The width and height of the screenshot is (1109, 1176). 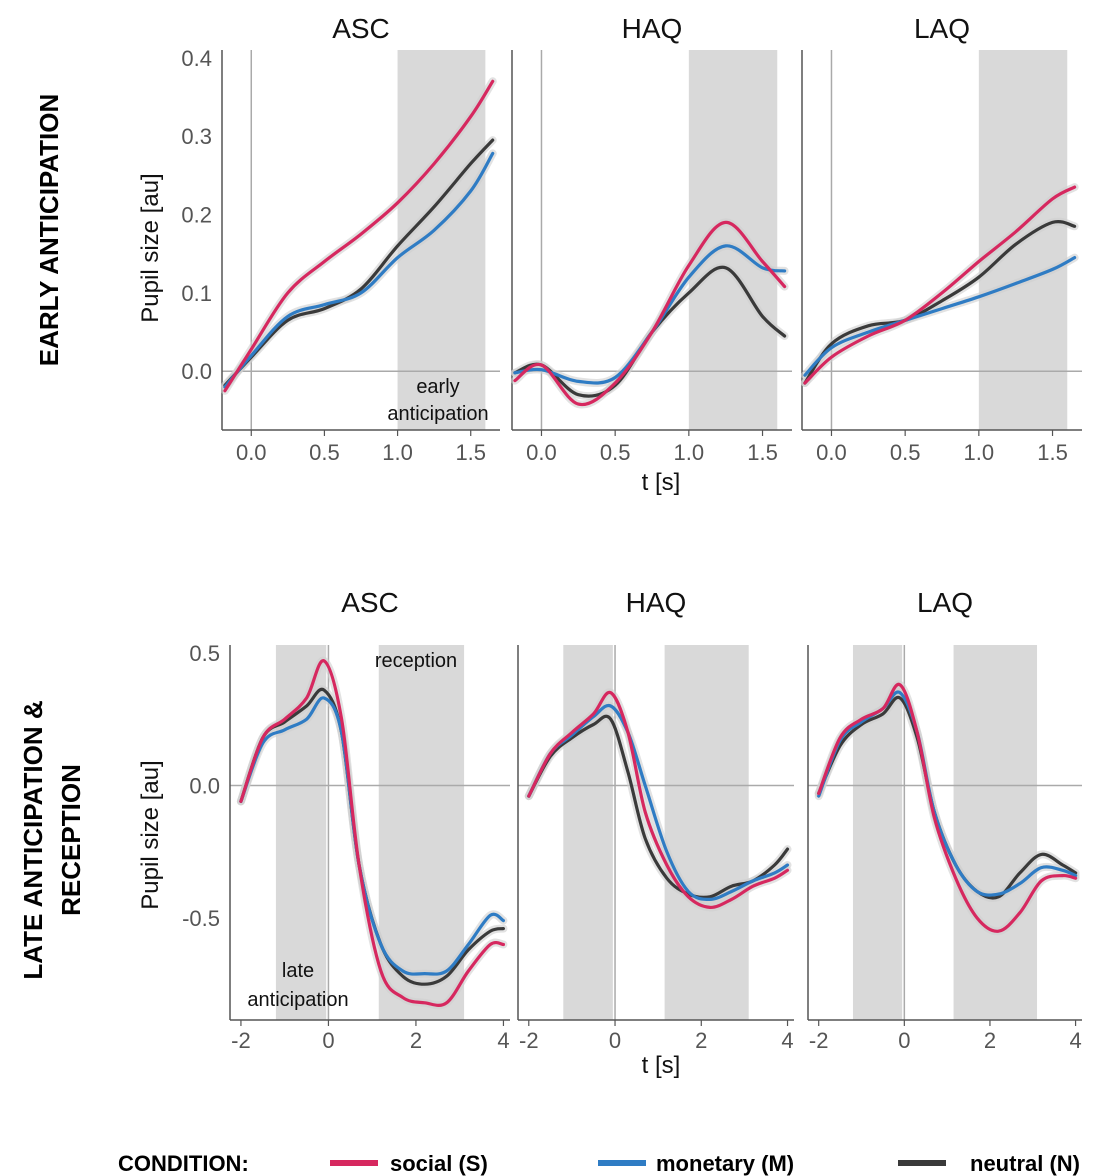 I want to click on annotation-late-line2: anticipation, so click(x=297, y=1000).